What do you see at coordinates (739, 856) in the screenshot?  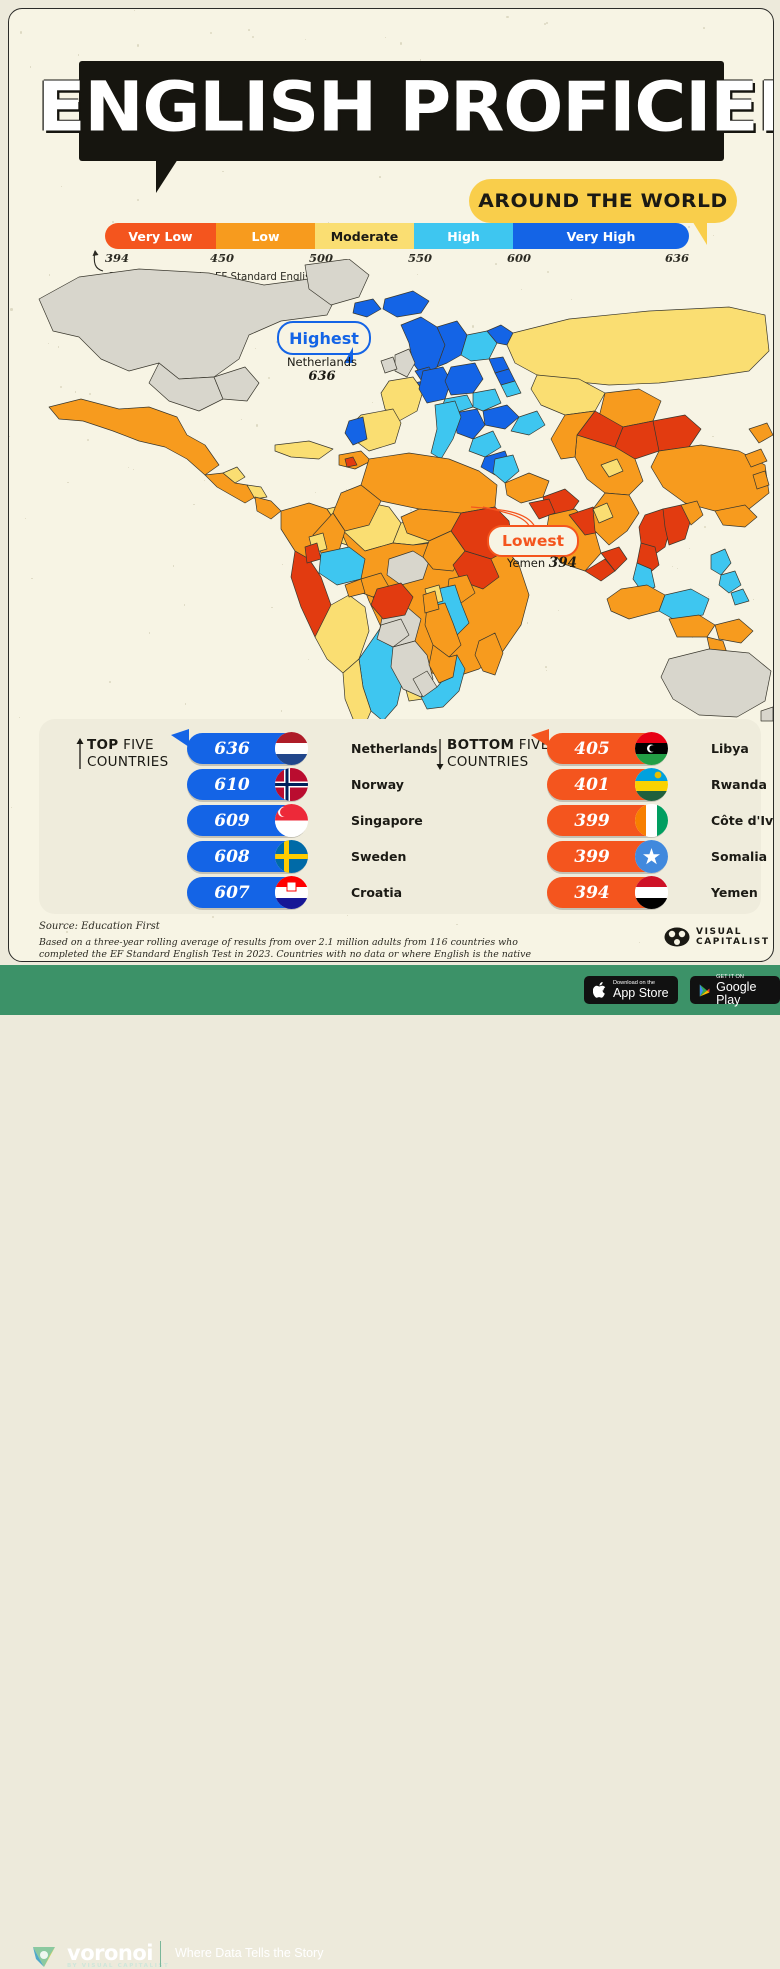 I see `country-name: Somalia` at bounding box center [739, 856].